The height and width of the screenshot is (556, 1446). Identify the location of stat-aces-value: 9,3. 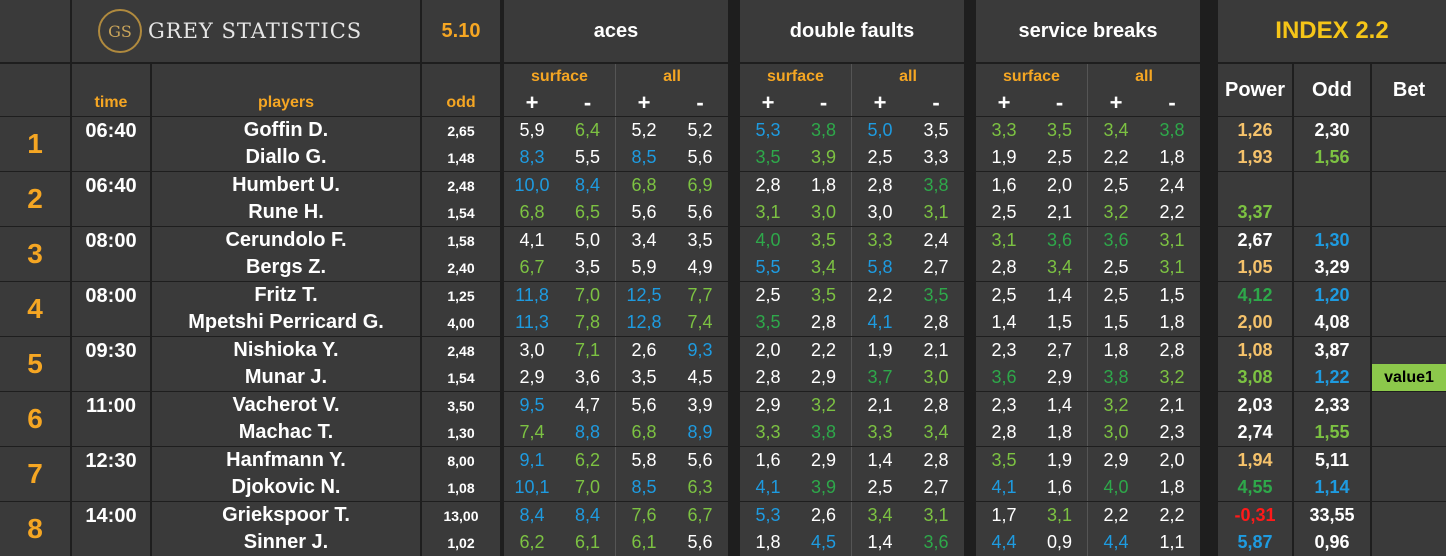
(700, 350).